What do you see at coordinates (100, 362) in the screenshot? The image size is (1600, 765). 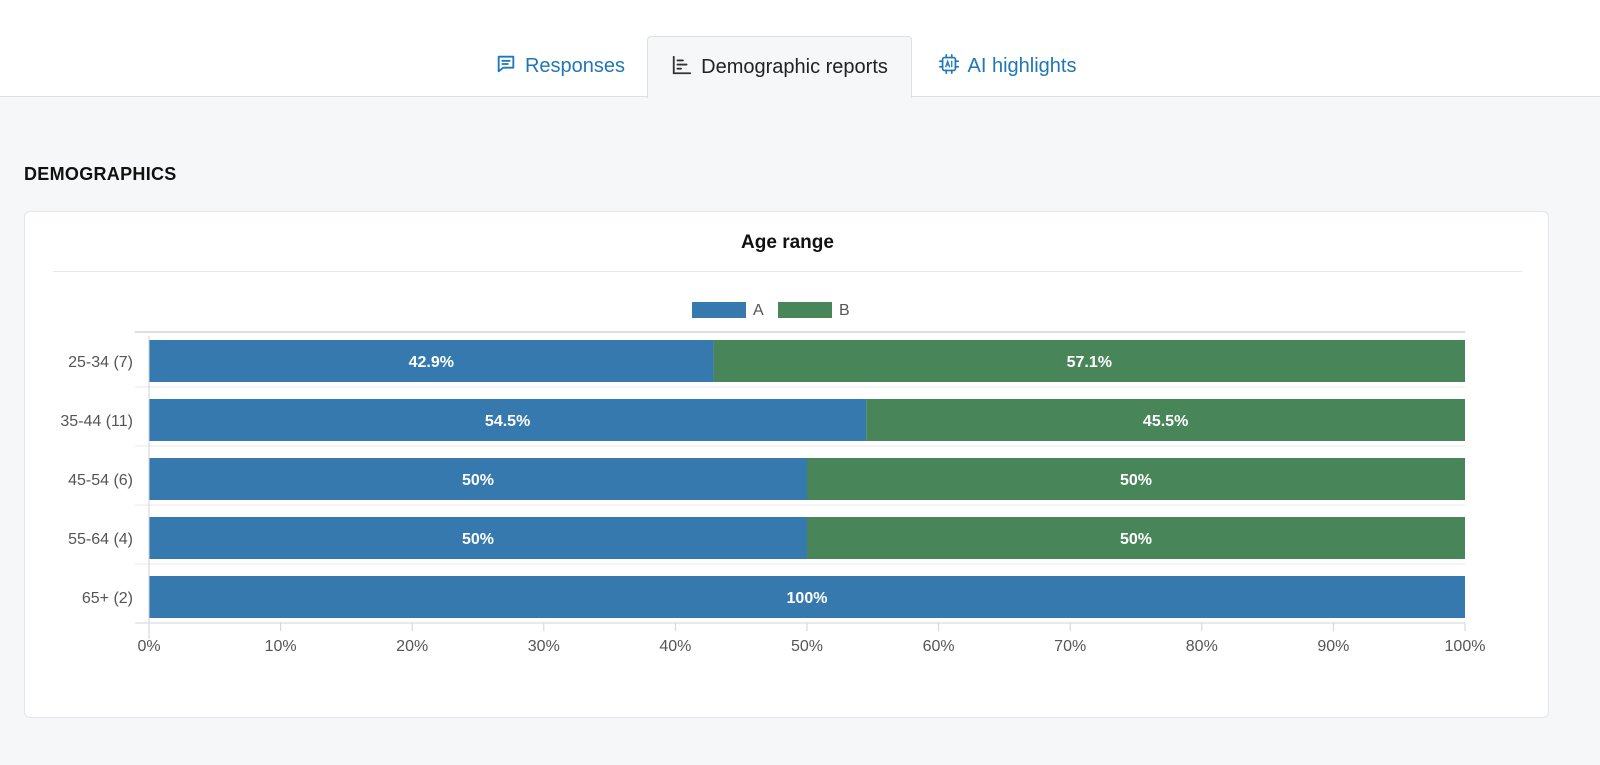 I see `category-label: 25-34 (7)` at bounding box center [100, 362].